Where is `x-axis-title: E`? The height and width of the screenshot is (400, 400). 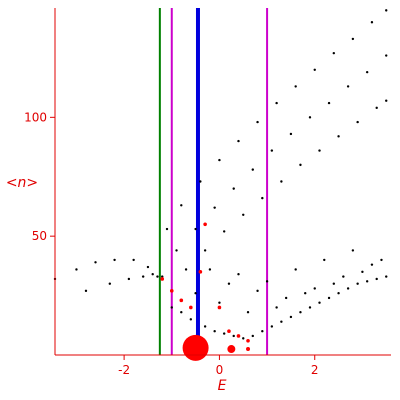 x-axis-title: E is located at coordinates (222, 386).